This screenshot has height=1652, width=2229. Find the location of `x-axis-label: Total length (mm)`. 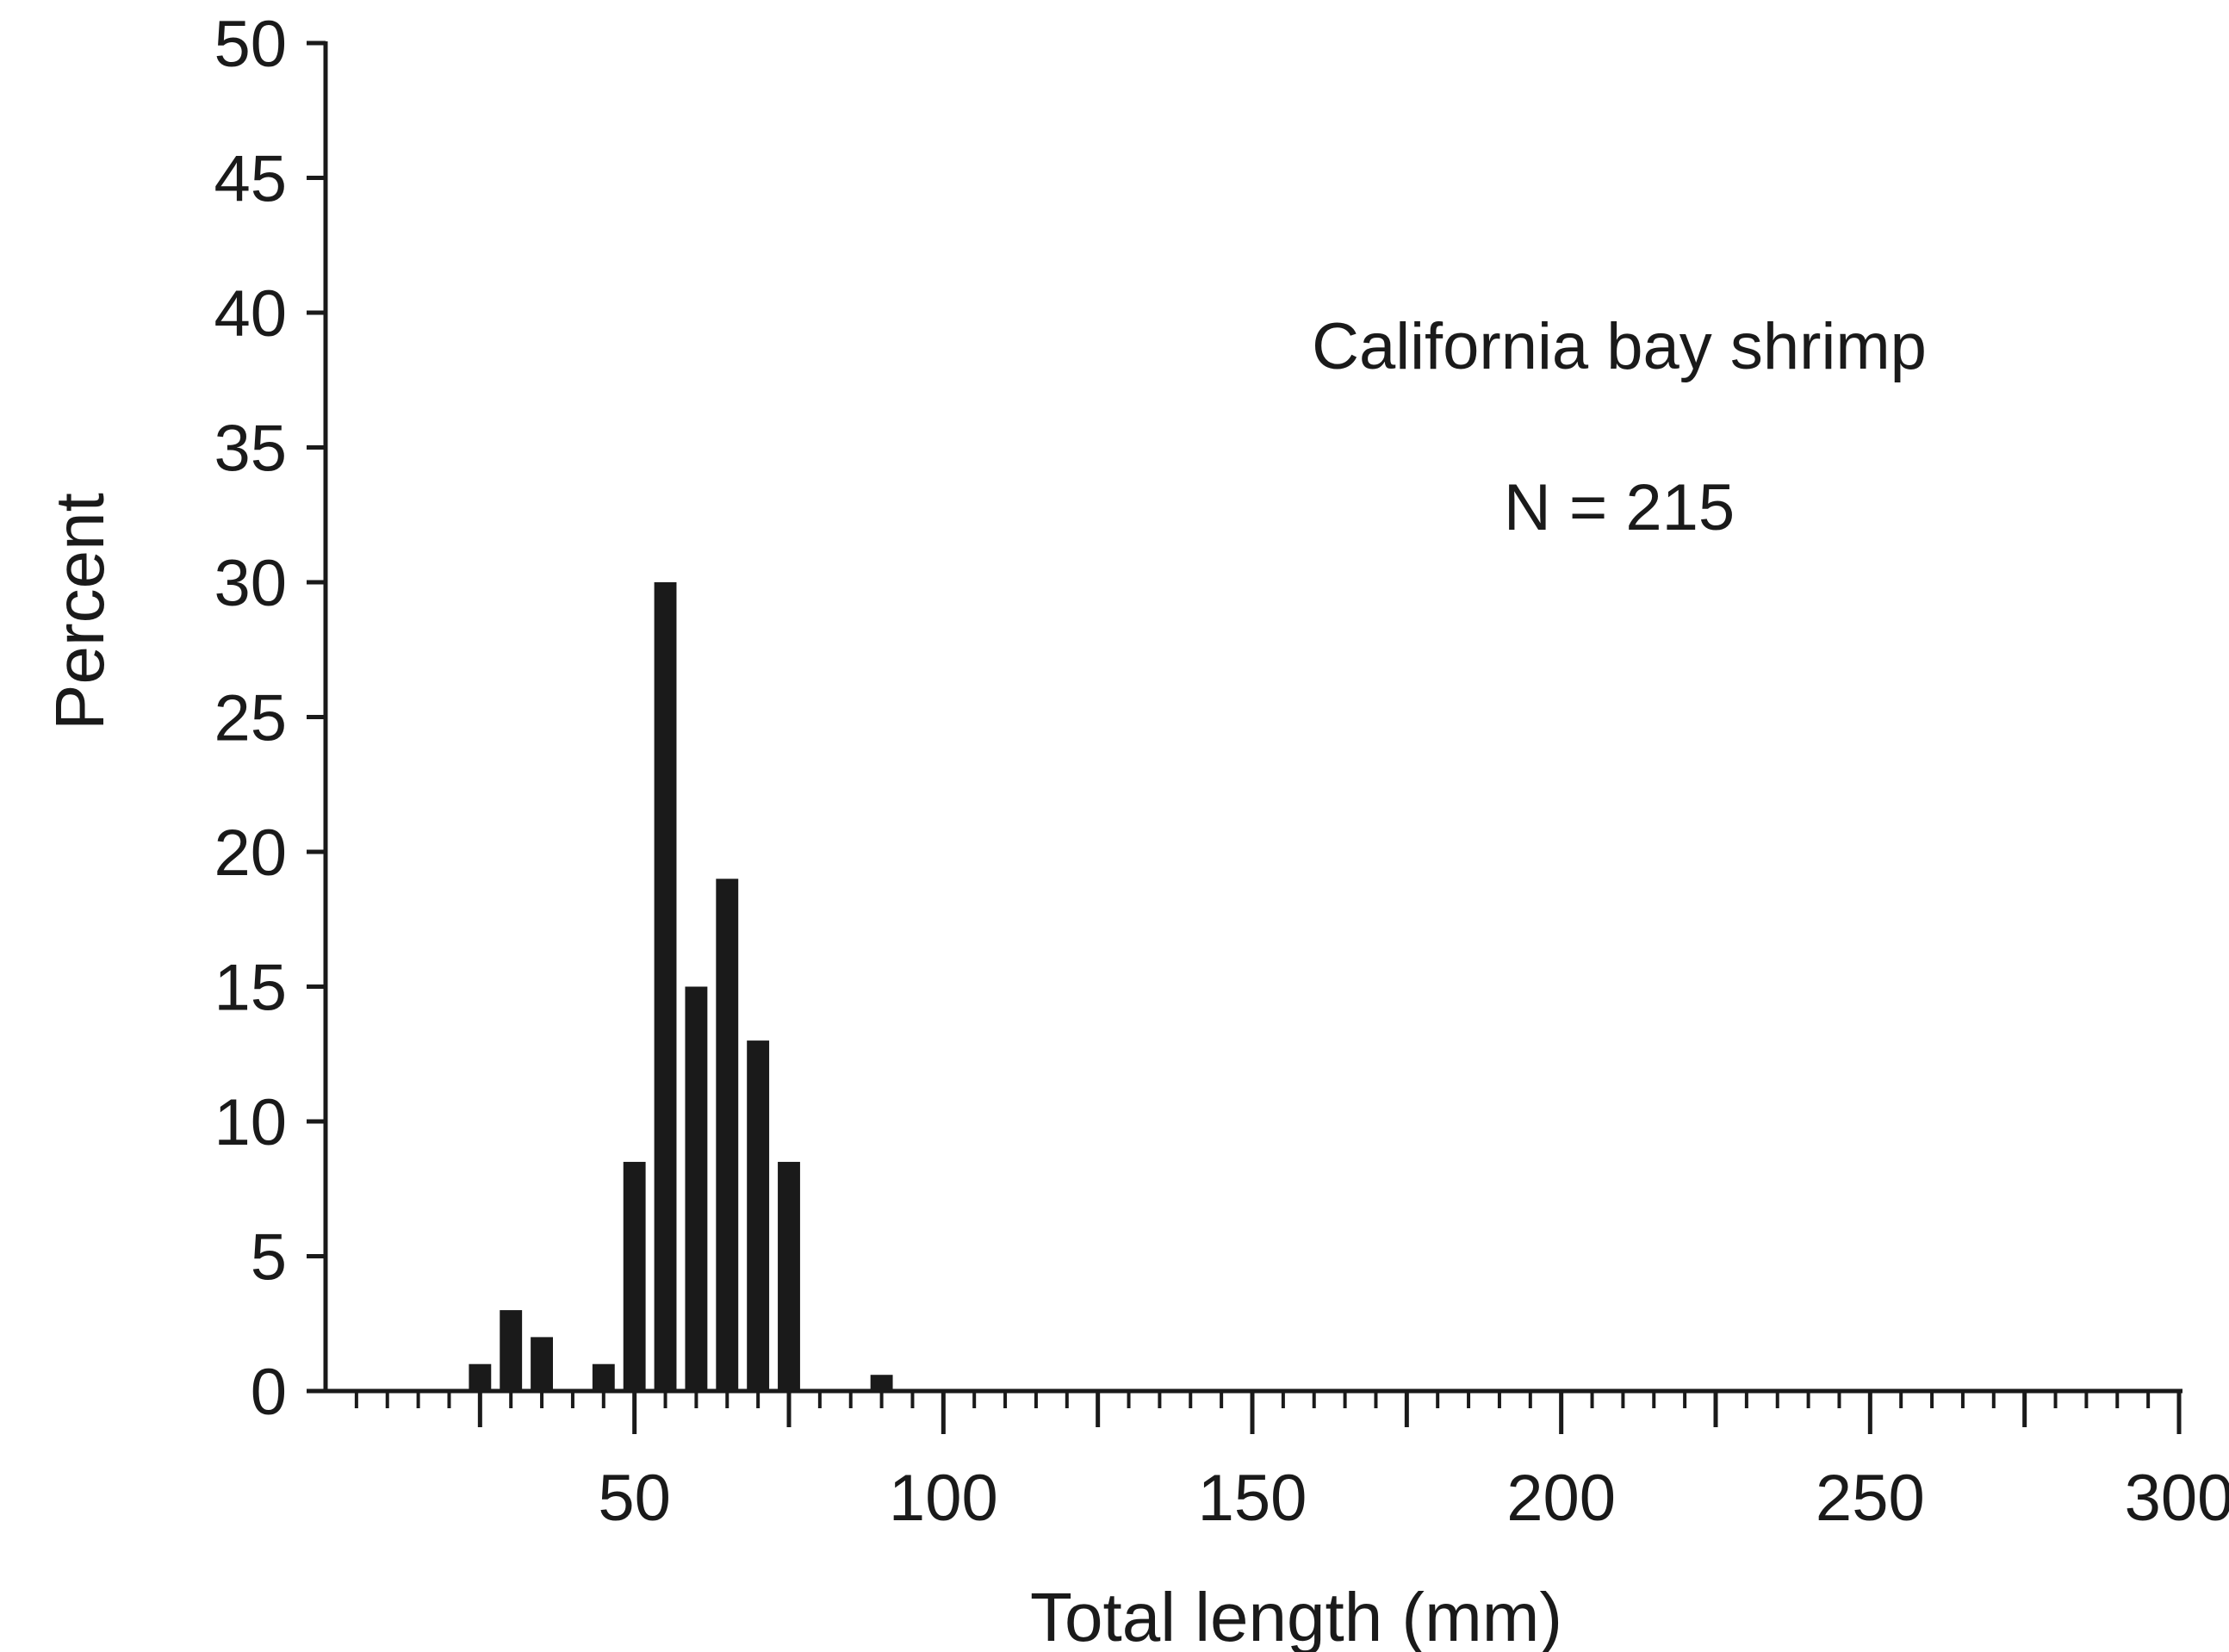

x-axis-label: Total length (mm) is located at coordinates (1296, 1615).